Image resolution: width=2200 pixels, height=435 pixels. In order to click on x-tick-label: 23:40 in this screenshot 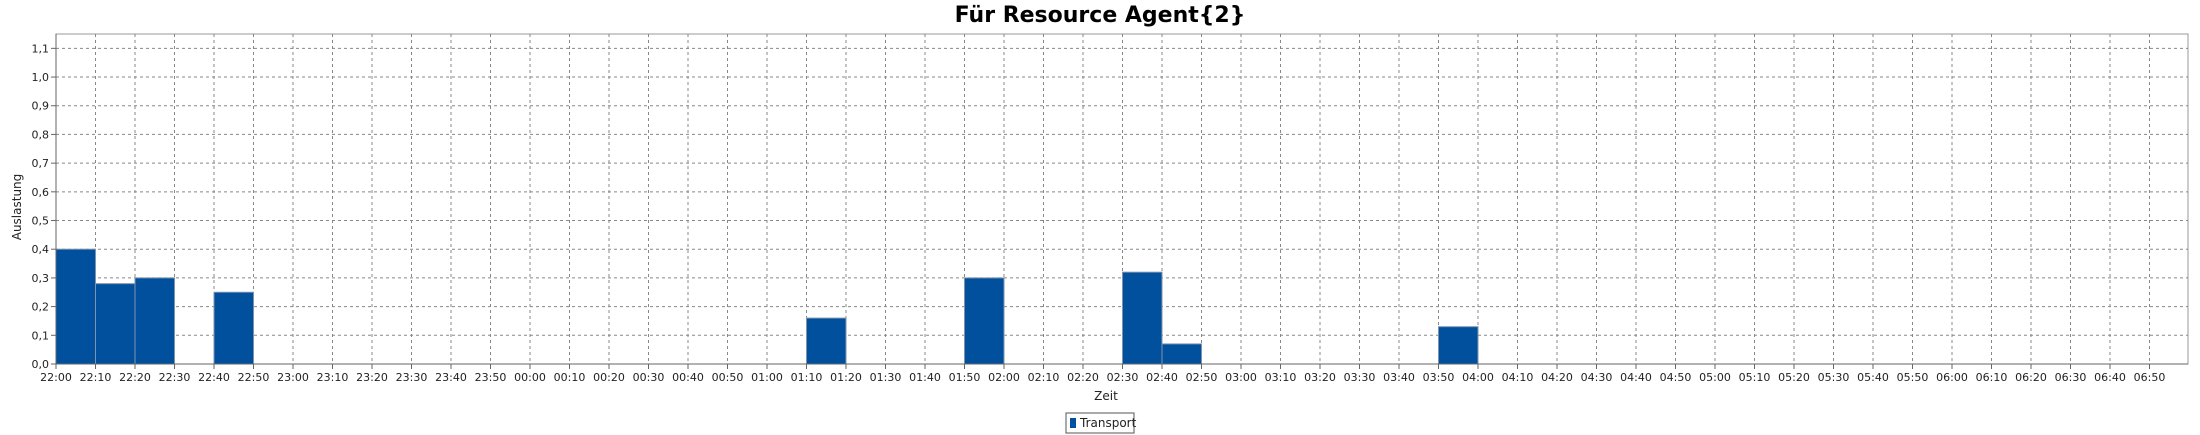, I will do `click(451, 377)`.